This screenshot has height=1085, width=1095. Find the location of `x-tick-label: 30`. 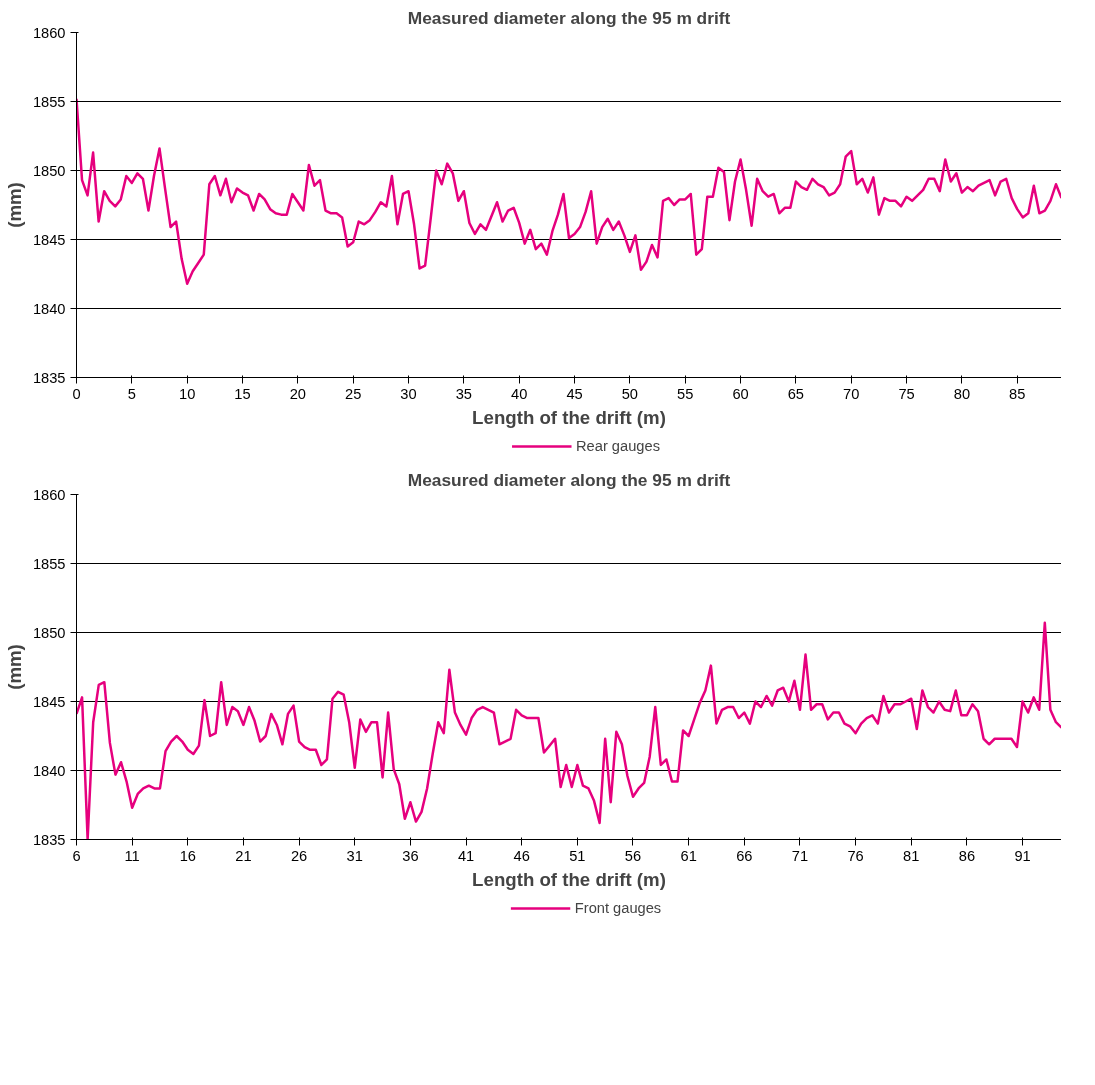

x-tick-label: 30 is located at coordinates (408, 393).